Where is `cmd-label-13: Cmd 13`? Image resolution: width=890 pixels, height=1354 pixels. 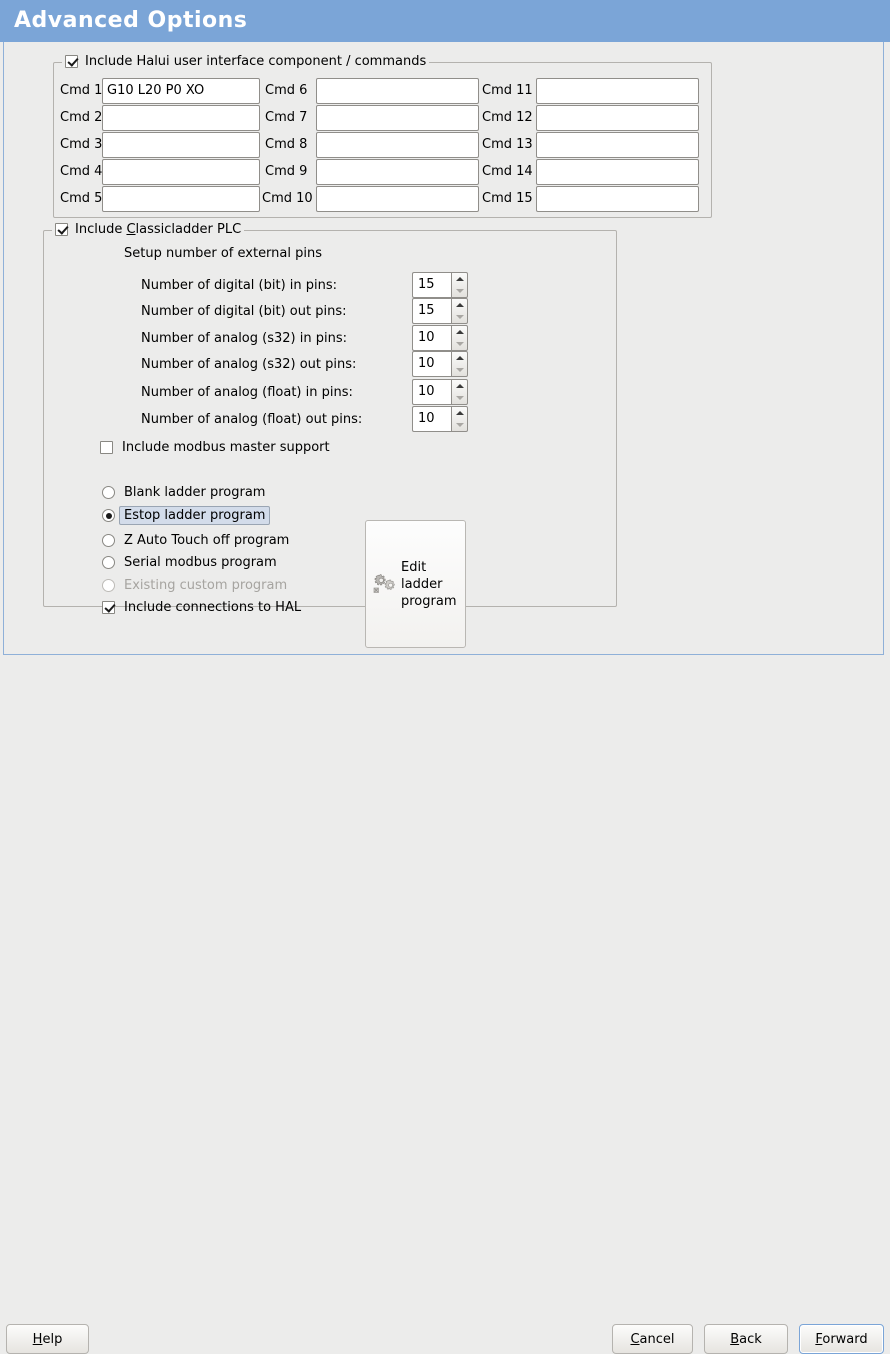
cmd-label-13: Cmd 13 is located at coordinates (507, 144).